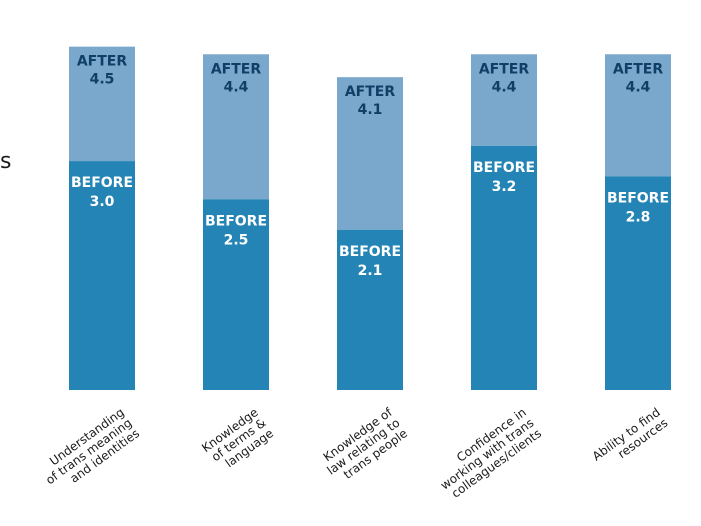  I want to click on after-value-label: 4.1, so click(370, 110).